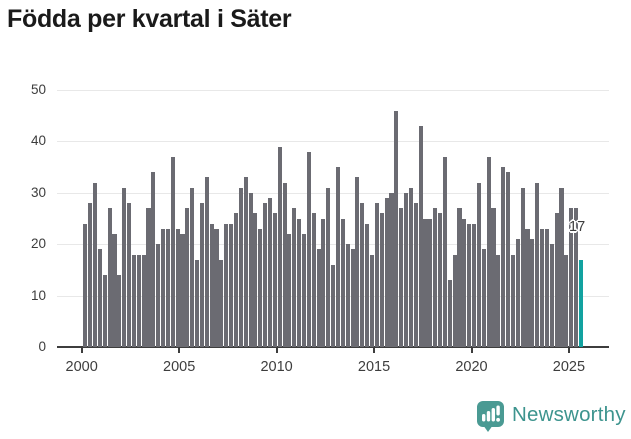  I want to click on x-tick-label: 2025, so click(569, 367).